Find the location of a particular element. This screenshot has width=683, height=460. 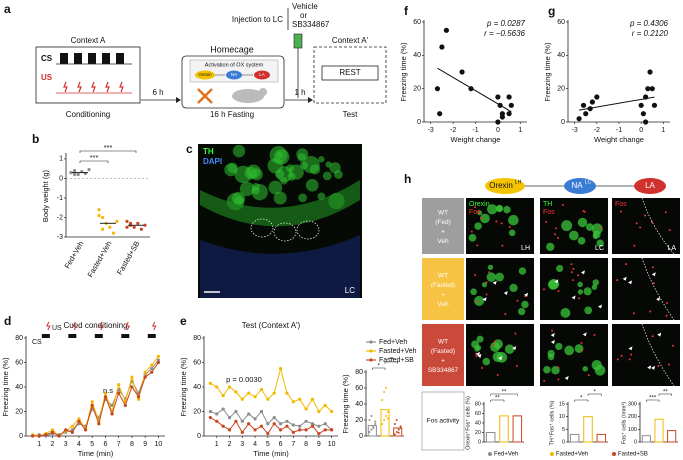

y-tick-label: 0 is located at coordinates (563, 122).